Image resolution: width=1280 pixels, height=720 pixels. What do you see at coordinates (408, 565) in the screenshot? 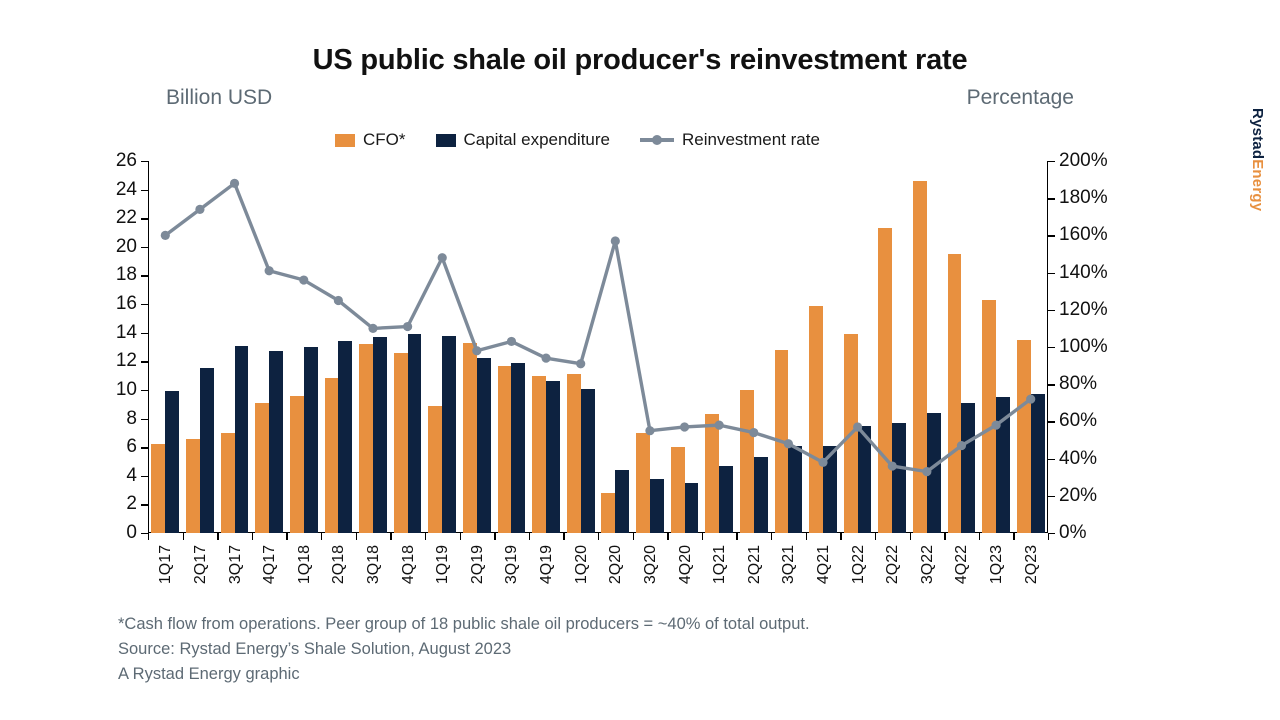
I see `x-axis-tick-label: 4Q18` at bounding box center [408, 565].